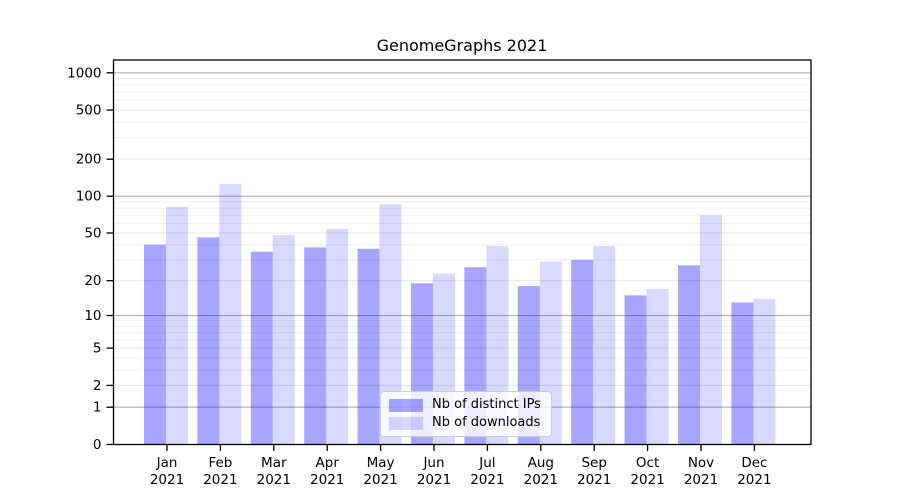 The image size is (900, 500). Describe the element at coordinates (486, 404) in the screenshot. I see `legend-label-distinct-ips: Nb of distinct IPs` at that location.